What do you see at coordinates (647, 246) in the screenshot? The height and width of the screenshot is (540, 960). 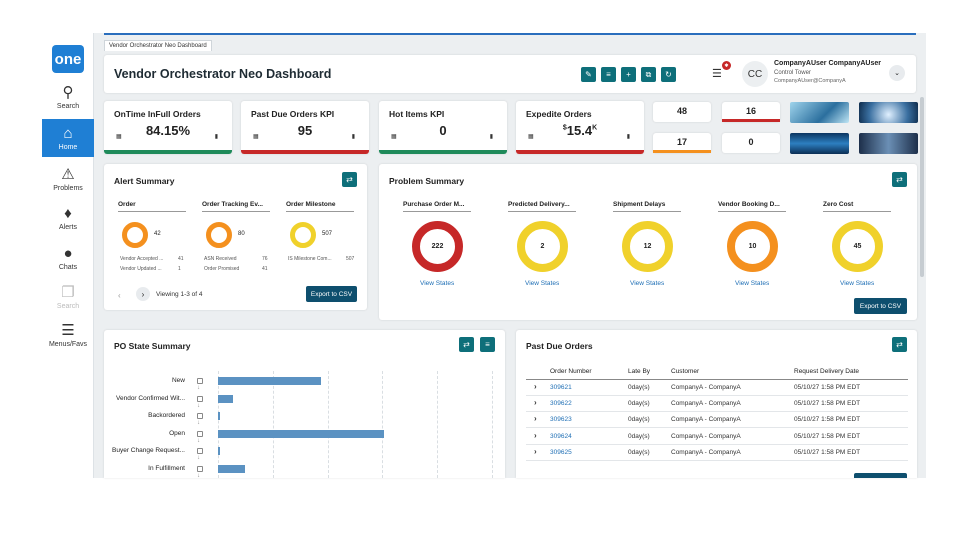 I see `problem-ring: 12` at bounding box center [647, 246].